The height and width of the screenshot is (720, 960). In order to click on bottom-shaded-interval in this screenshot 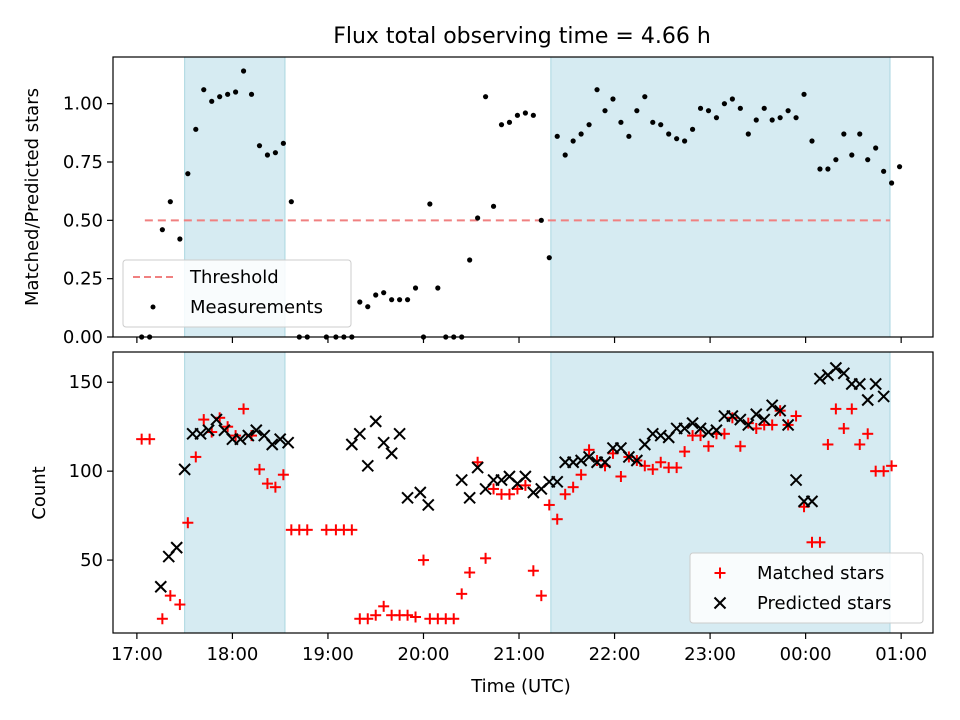, I will do `click(235, 492)`.